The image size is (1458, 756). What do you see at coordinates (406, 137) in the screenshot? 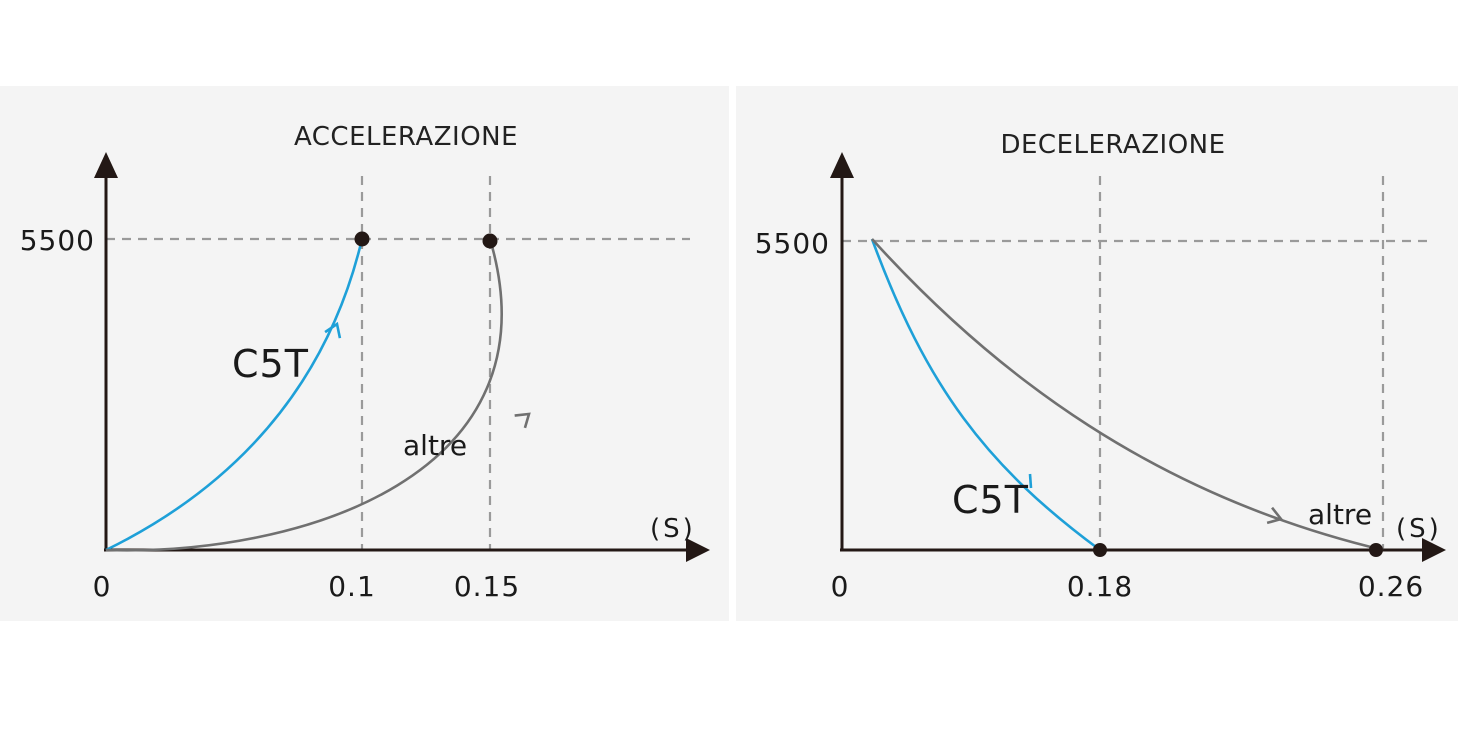
I see `chart-title: ACCELERAZIONE` at bounding box center [406, 137].